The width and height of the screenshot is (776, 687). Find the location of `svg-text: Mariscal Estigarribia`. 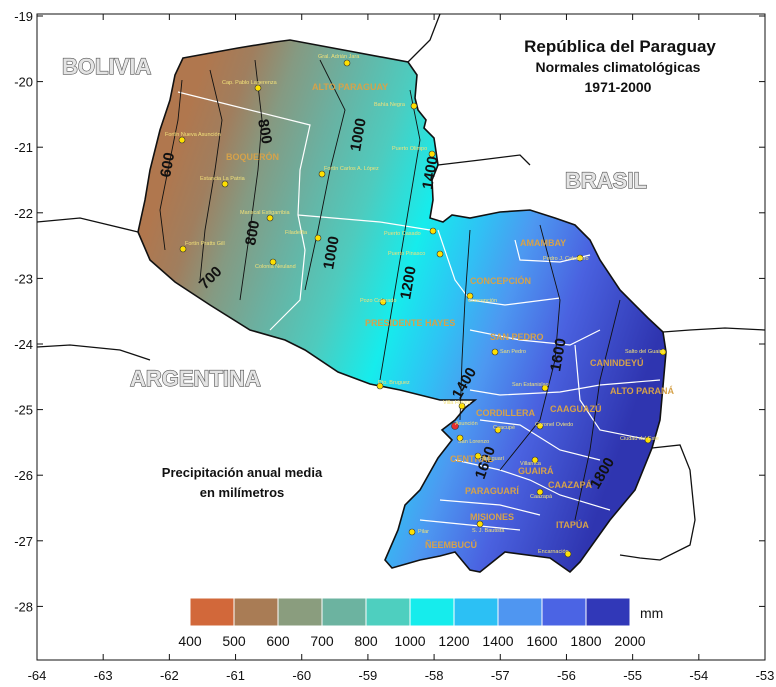

svg-text: Mariscal Estigarribia is located at coordinates (265, 213).